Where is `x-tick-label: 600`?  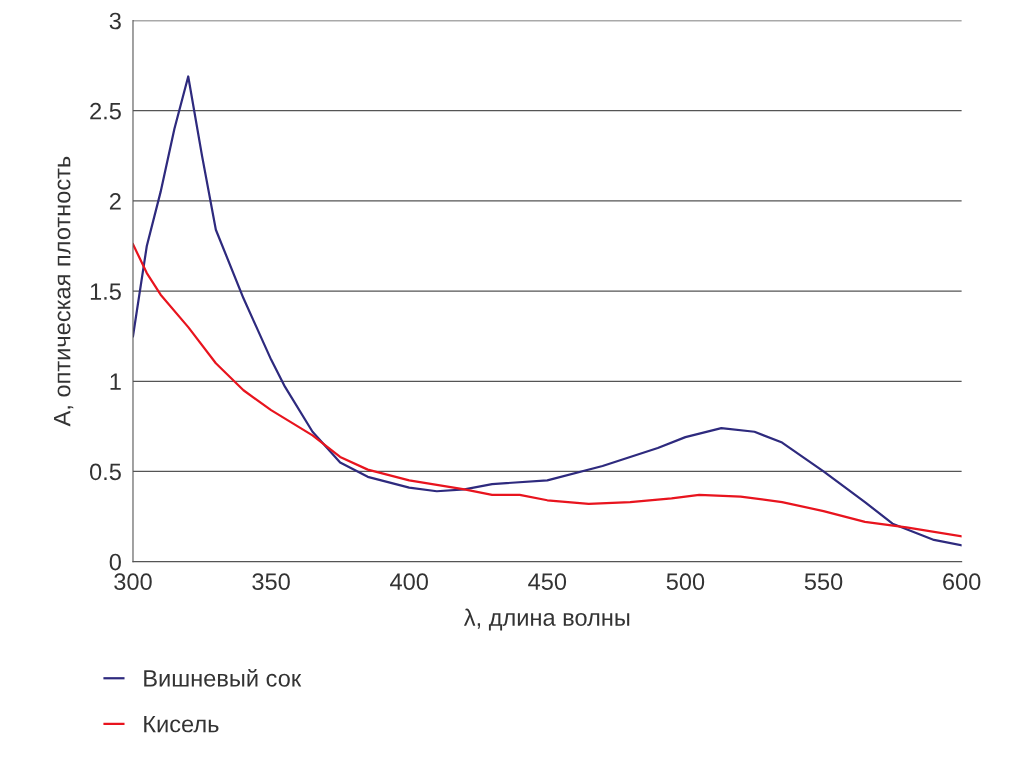 x-tick-label: 600 is located at coordinates (962, 582).